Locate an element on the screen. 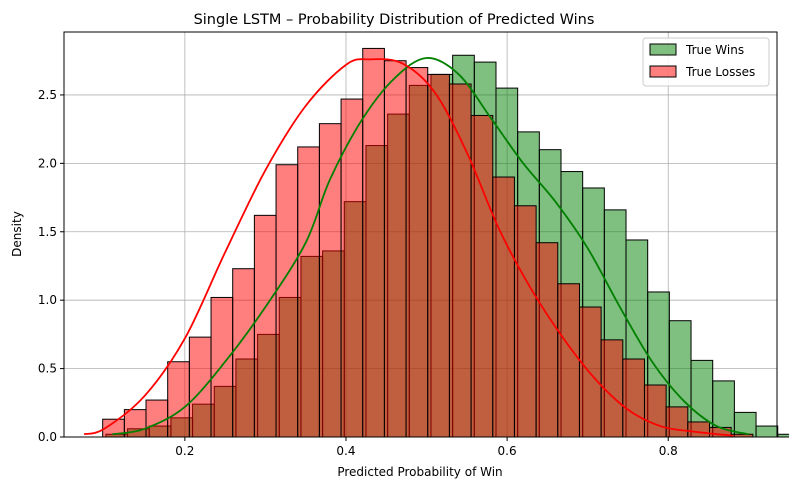  legend-label-true-wins: True Wins is located at coordinates (714, 50).